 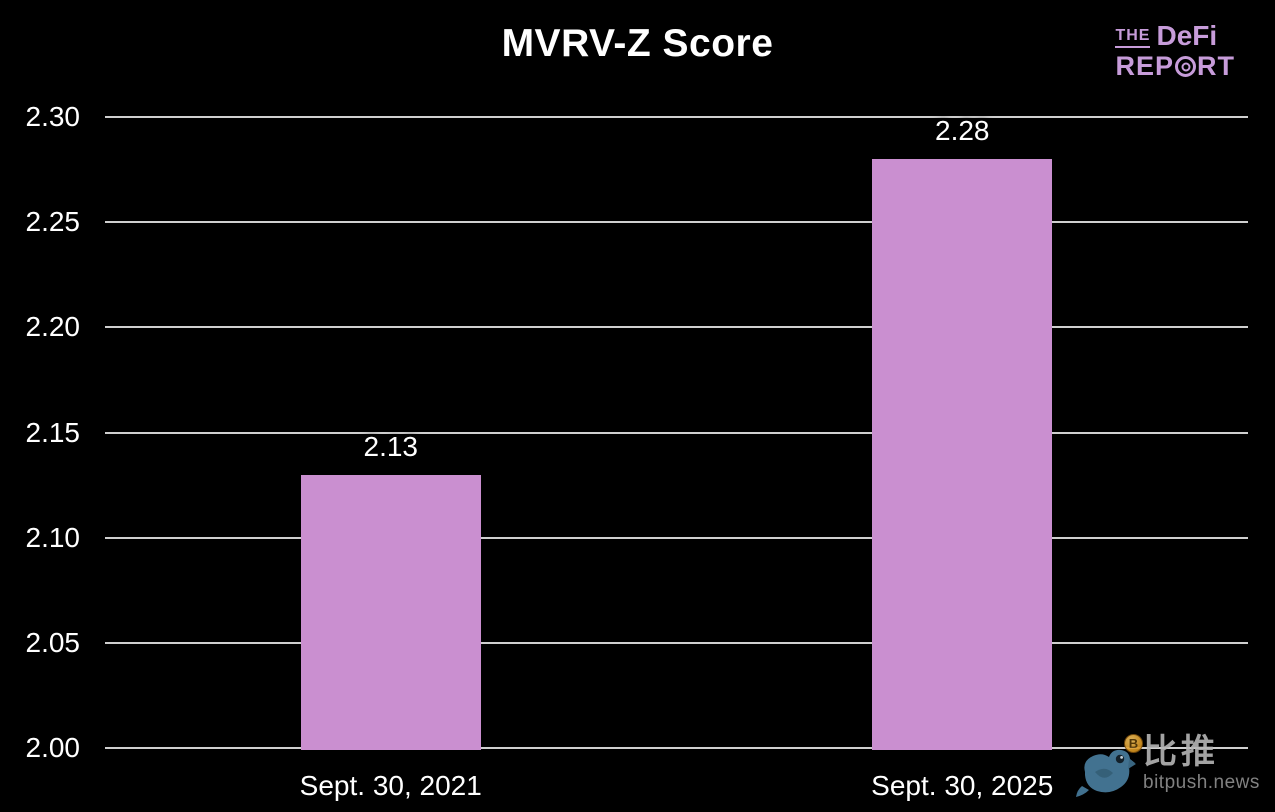 What do you see at coordinates (53, 747) in the screenshot?
I see `y-axis-tick-label: 2.00` at bounding box center [53, 747].